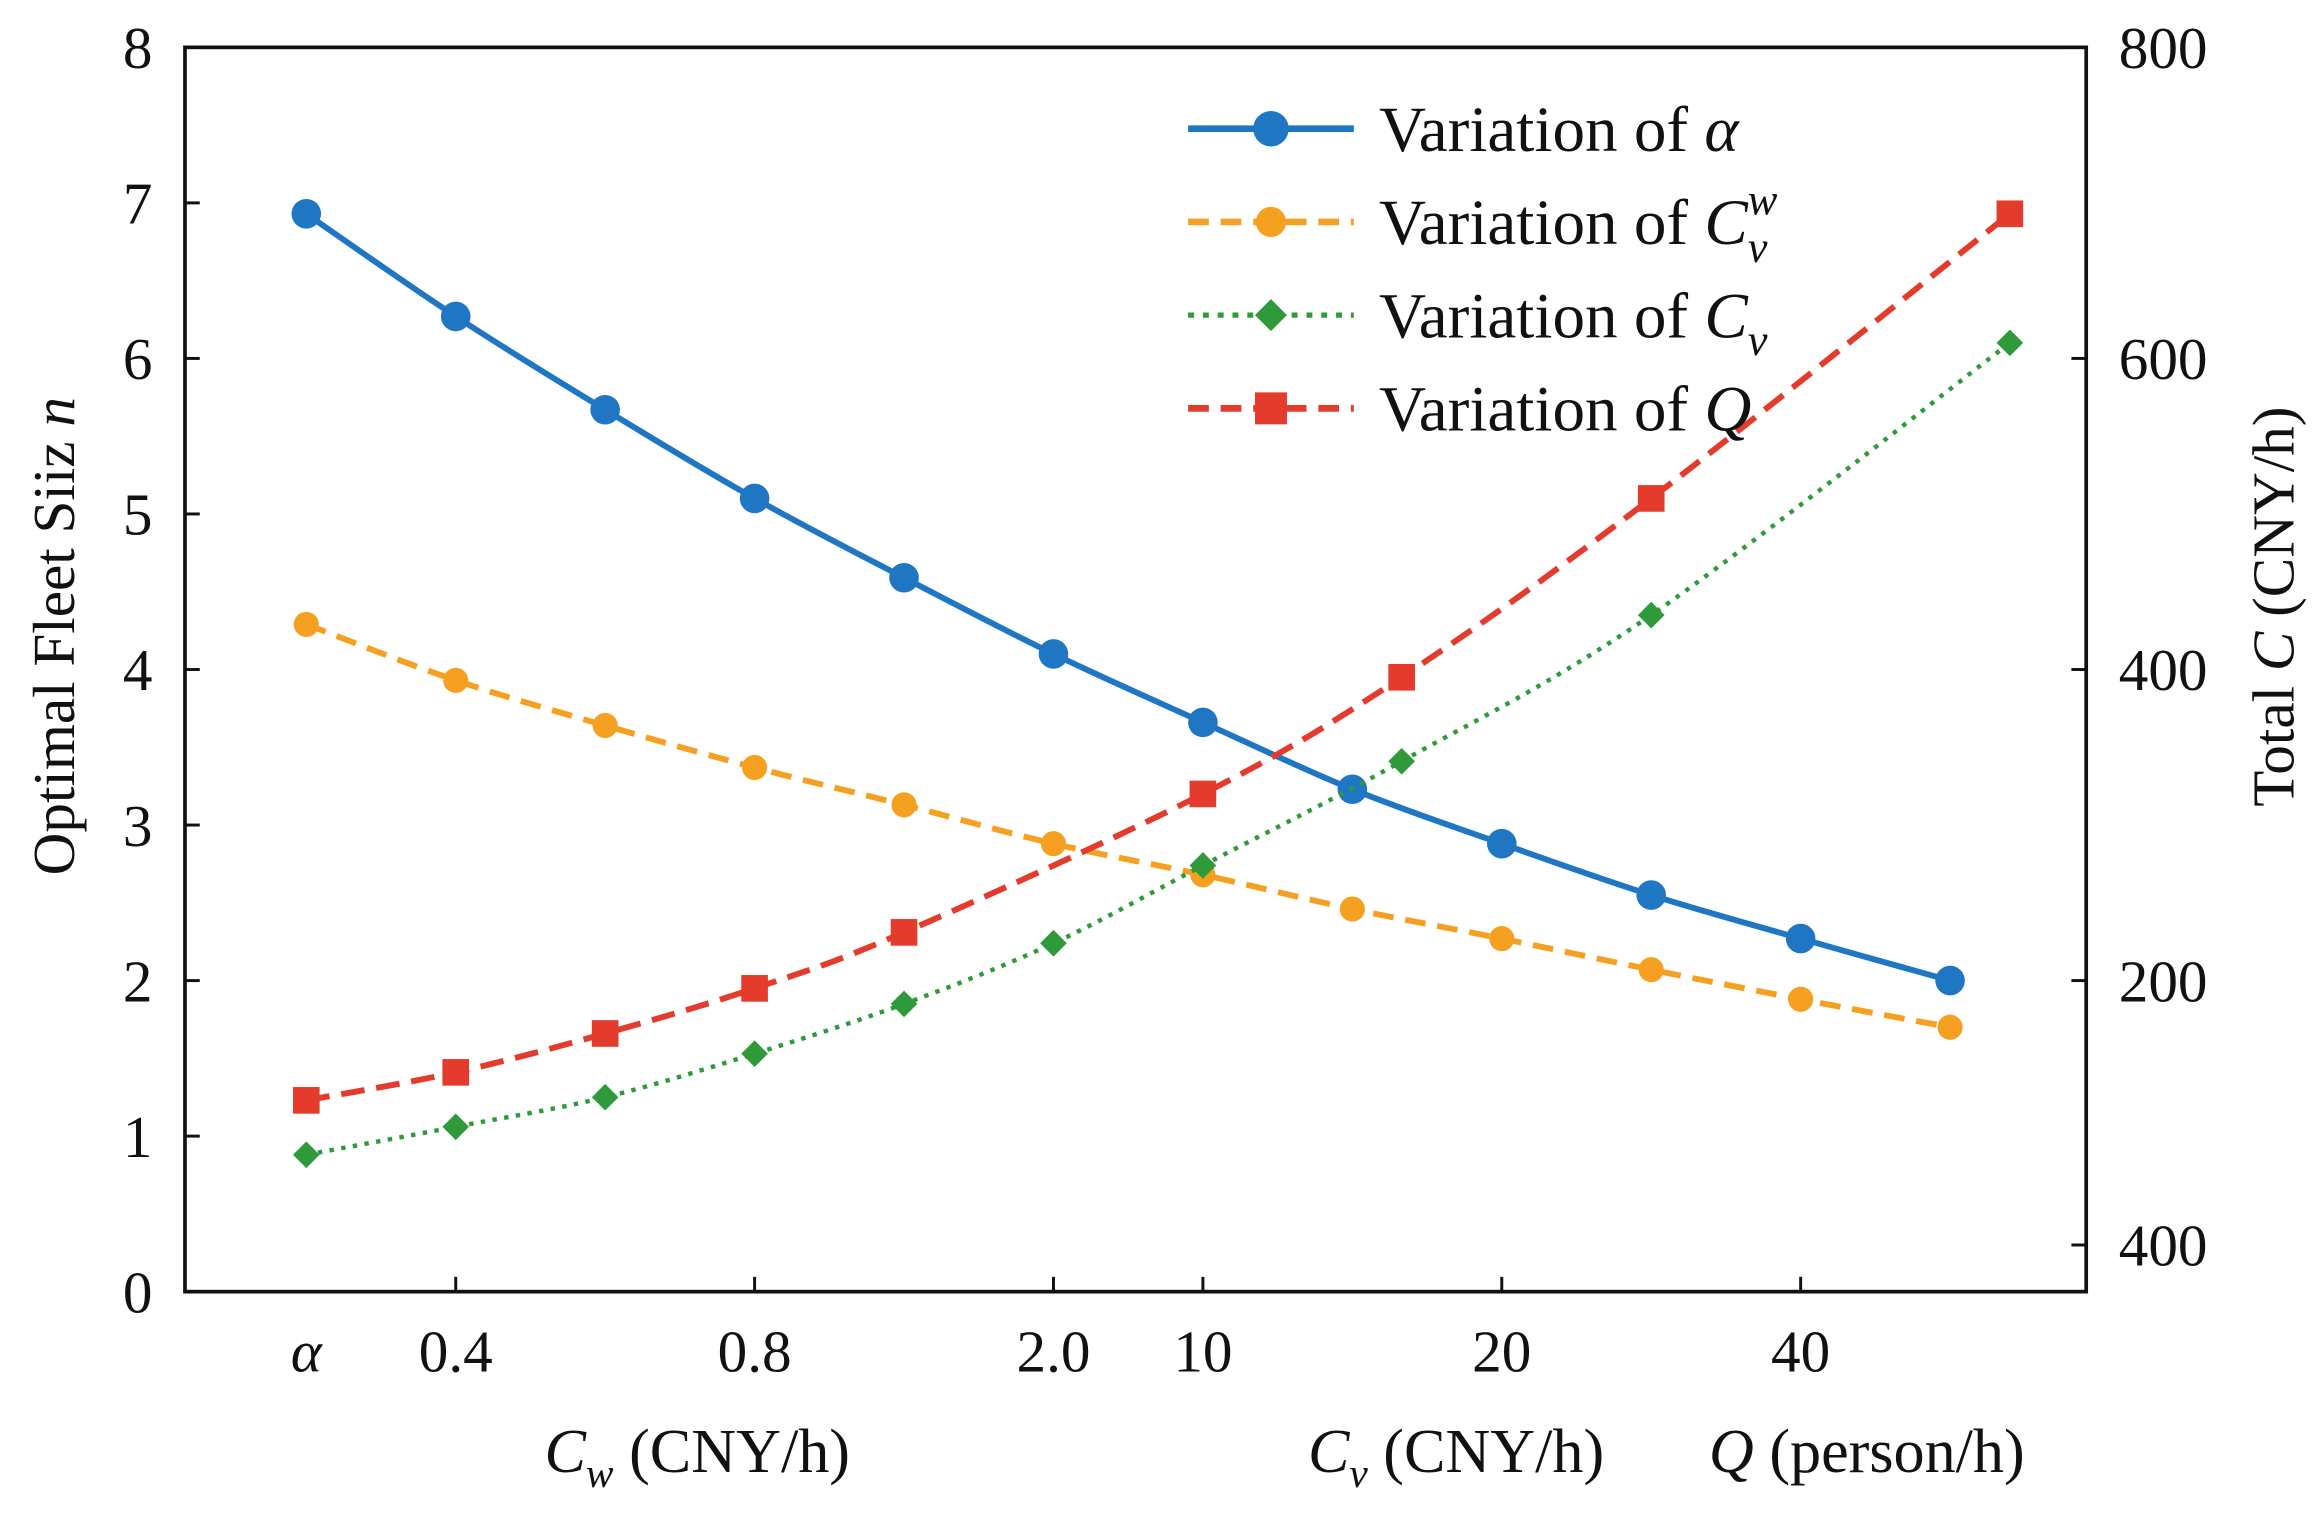 The image size is (2320, 1513). I want to click on x-tick-label: 2.0, so click(1053, 1352).